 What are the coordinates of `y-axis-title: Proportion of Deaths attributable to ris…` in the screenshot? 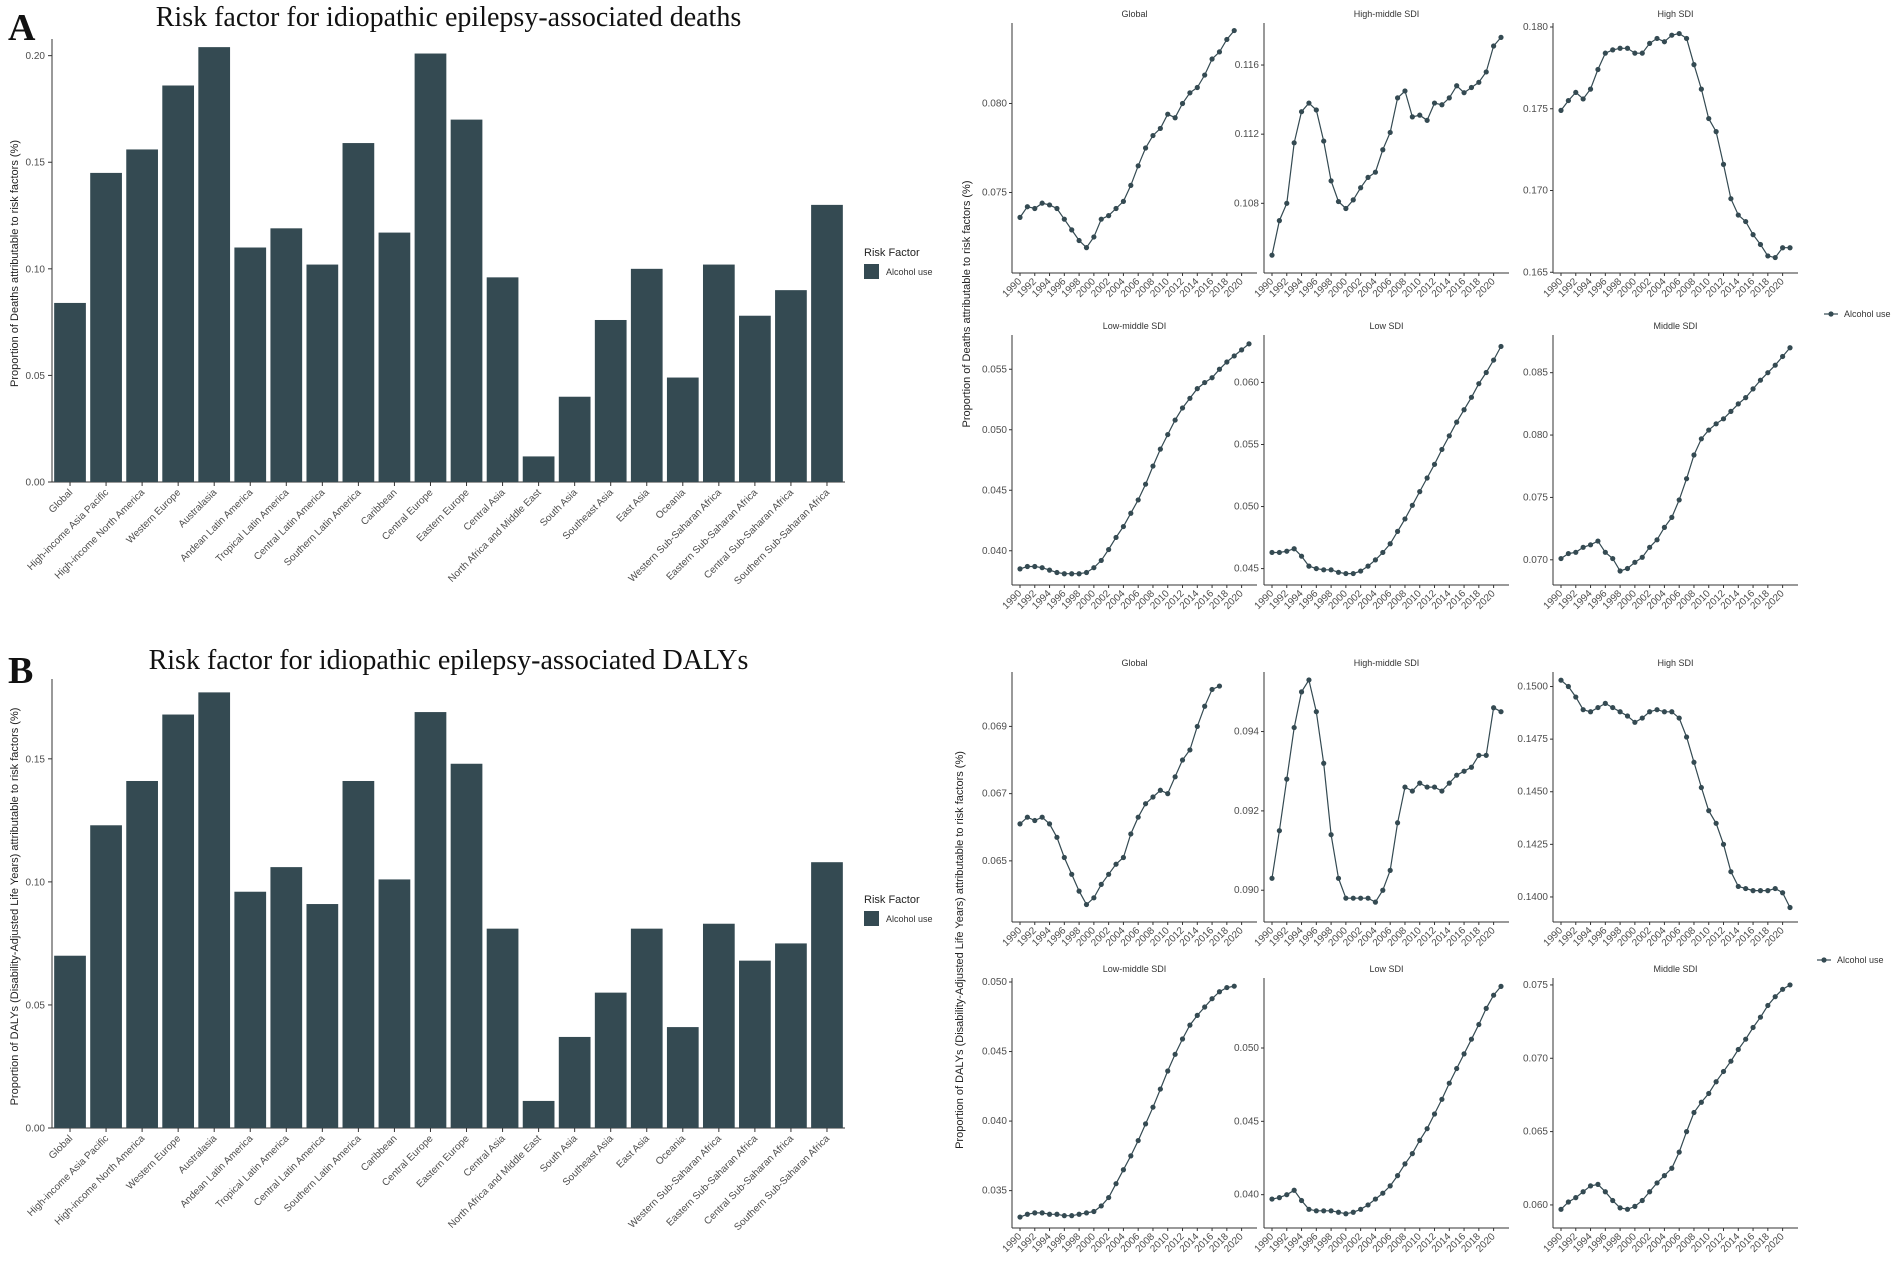 It's located at (967, 304).